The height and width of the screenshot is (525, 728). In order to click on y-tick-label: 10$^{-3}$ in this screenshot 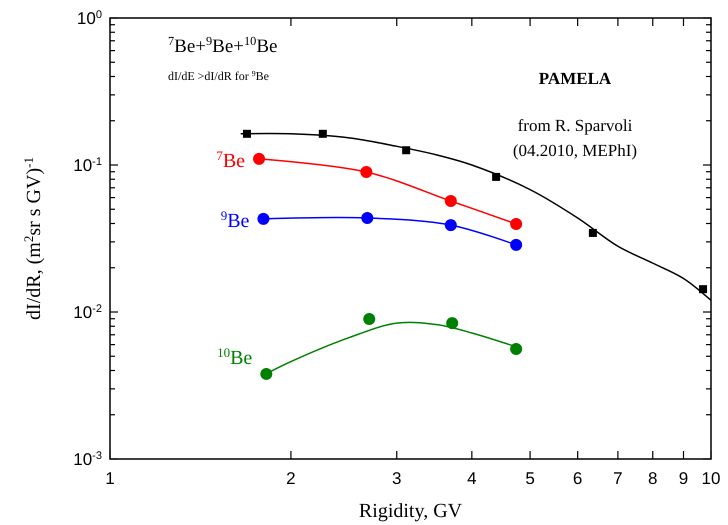, I will do `click(87, 459)`.